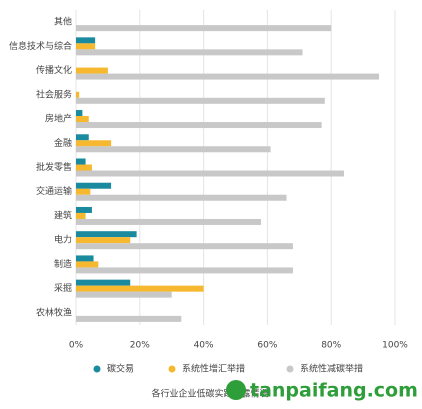  What do you see at coordinates (63, 215) in the screenshot?
I see `y-tick-label: 建筑` at bounding box center [63, 215].